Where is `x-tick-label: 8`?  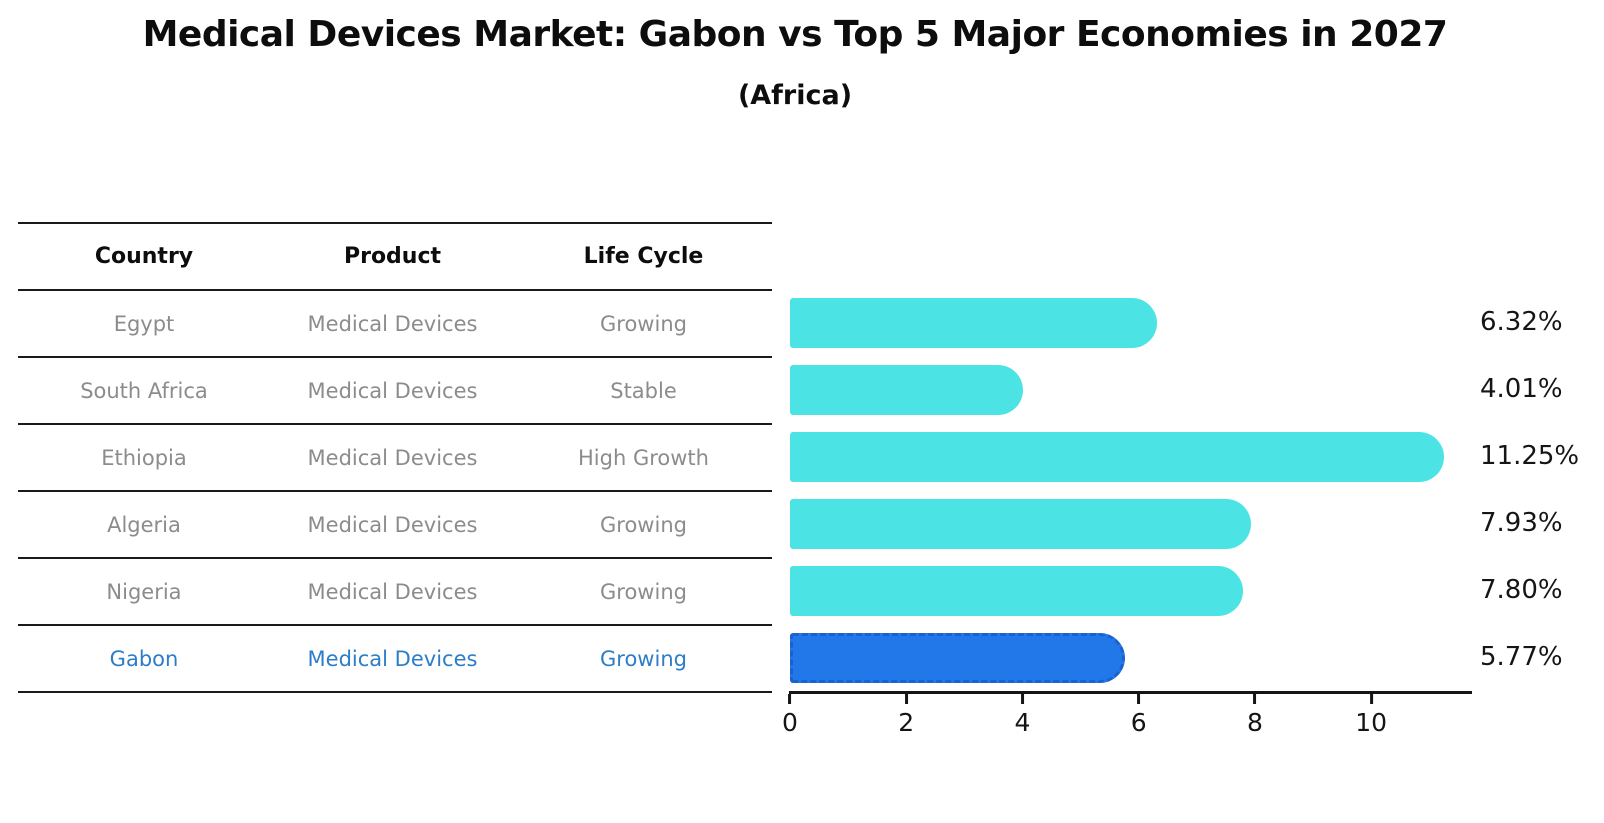
x-tick-label: 8 is located at coordinates (1255, 722).